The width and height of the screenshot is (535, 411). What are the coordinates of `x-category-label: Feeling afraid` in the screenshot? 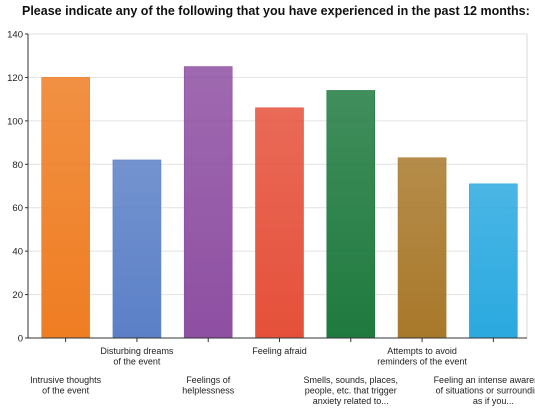 It's located at (279, 351).